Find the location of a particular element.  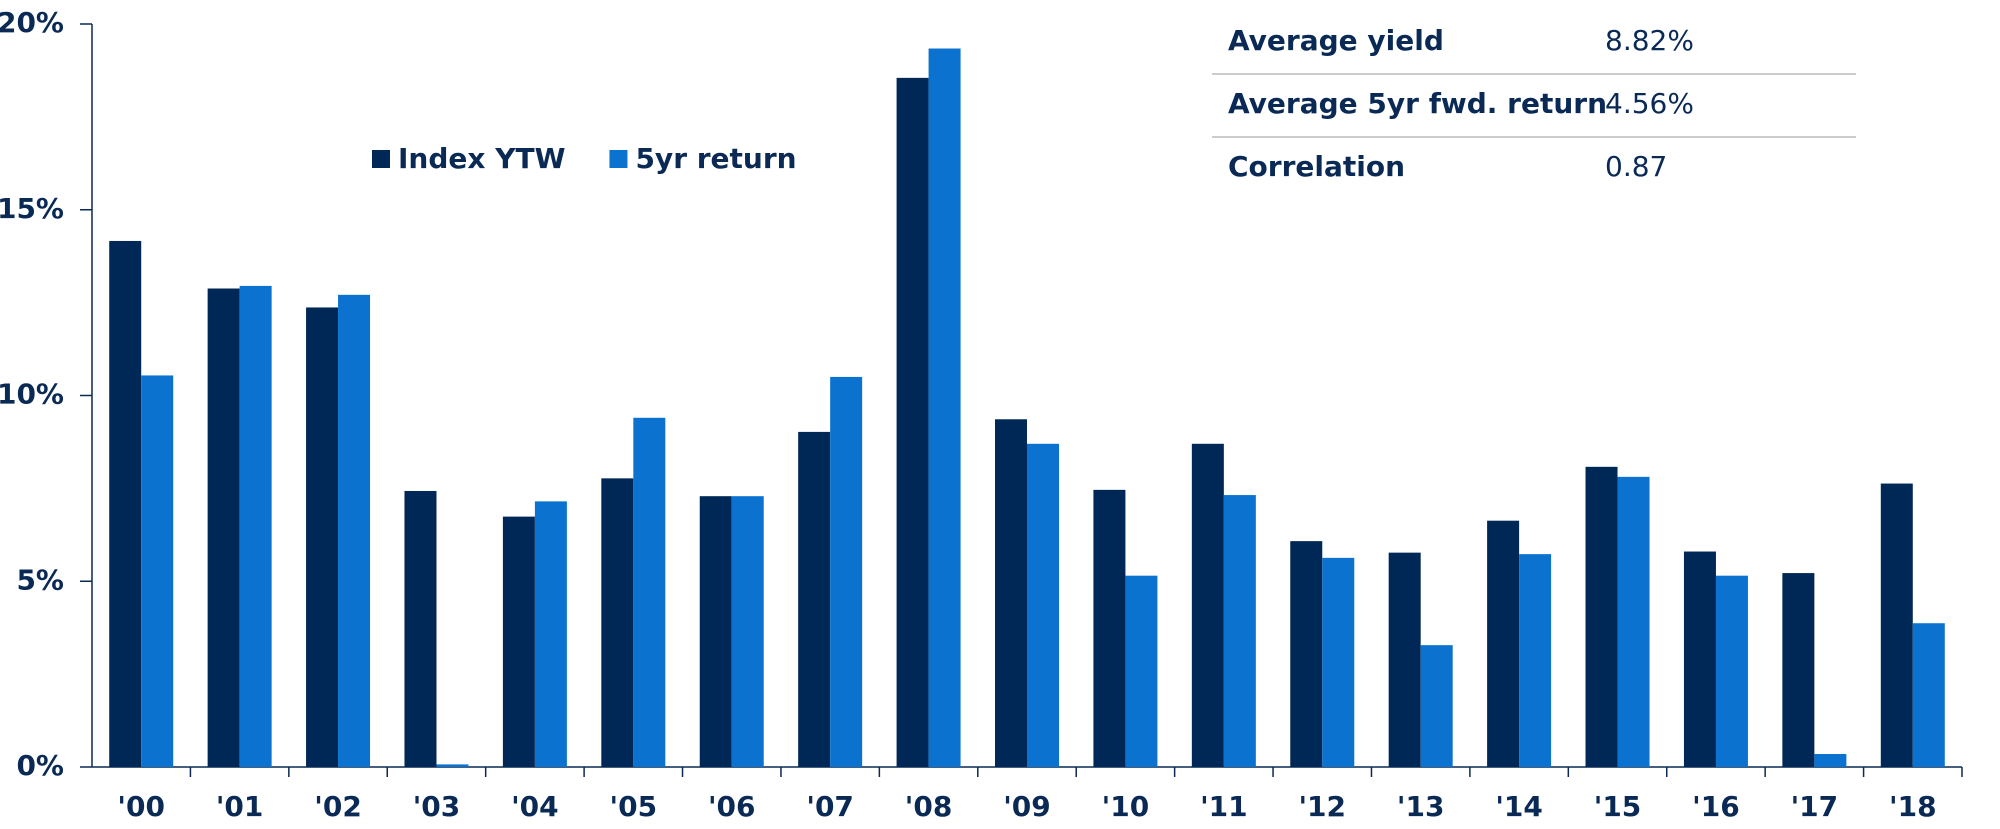

x-tick-label: '07 is located at coordinates (830, 806).